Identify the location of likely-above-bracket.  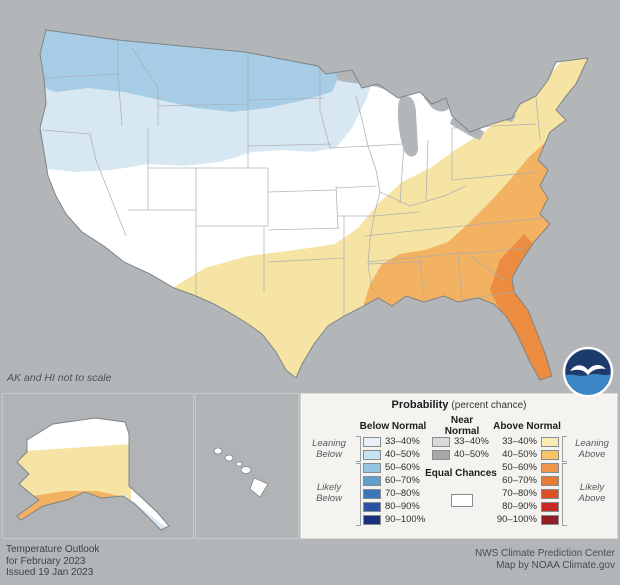
(564, 494).